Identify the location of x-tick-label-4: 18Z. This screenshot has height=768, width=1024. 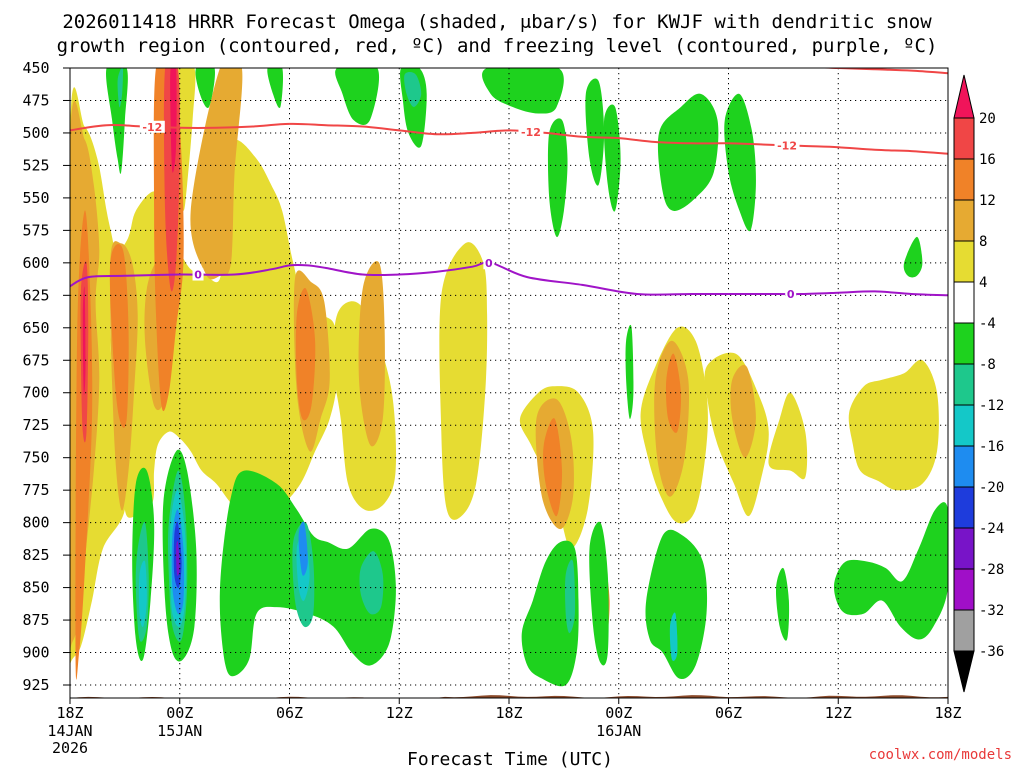
(508, 713).